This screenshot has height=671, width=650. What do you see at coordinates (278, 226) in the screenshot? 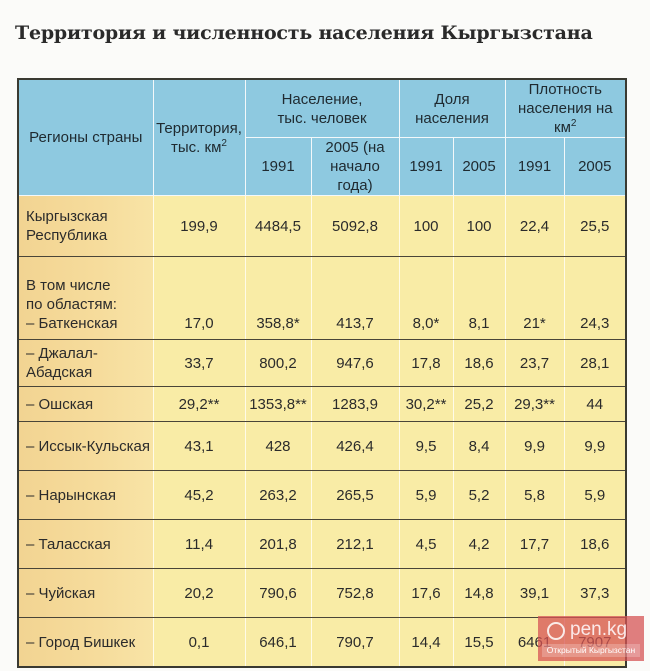
I see `pop-1991-cell: 4484,5` at bounding box center [278, 226].